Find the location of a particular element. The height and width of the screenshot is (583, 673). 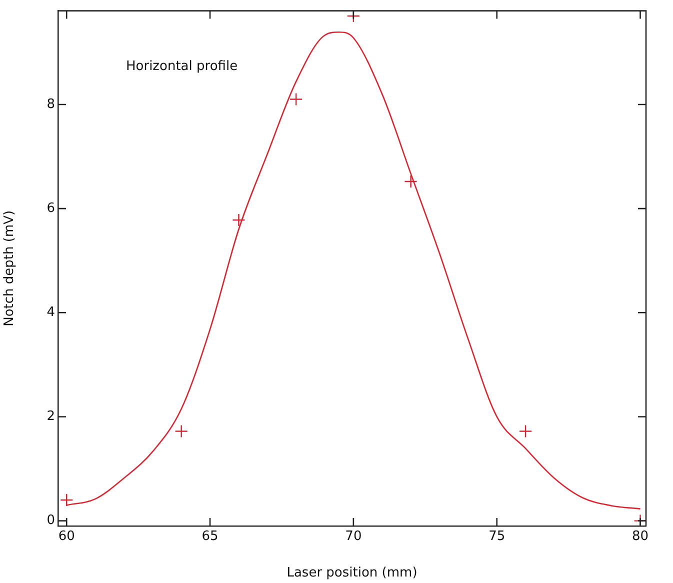

x-tick-label: 60 is located at coordinates (66, 536).